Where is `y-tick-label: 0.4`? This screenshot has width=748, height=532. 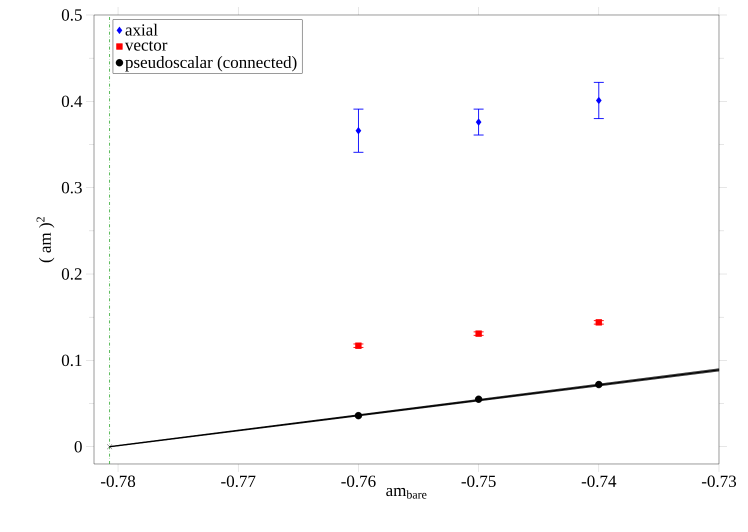 y-tick-label: 0.4 is located at coordinates (72, 102).